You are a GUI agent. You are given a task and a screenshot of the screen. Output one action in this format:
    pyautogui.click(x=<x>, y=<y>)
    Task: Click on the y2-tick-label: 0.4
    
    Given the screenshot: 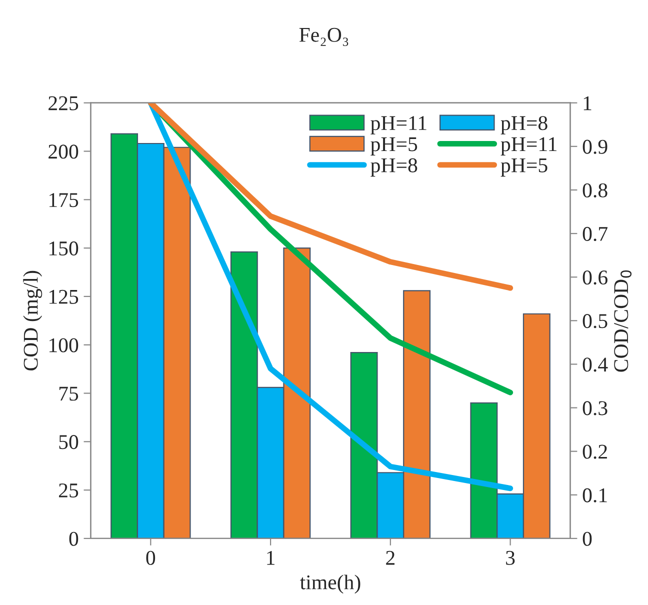 What is the action you would take?
    pyautogui.click(x=595, y=365)
    